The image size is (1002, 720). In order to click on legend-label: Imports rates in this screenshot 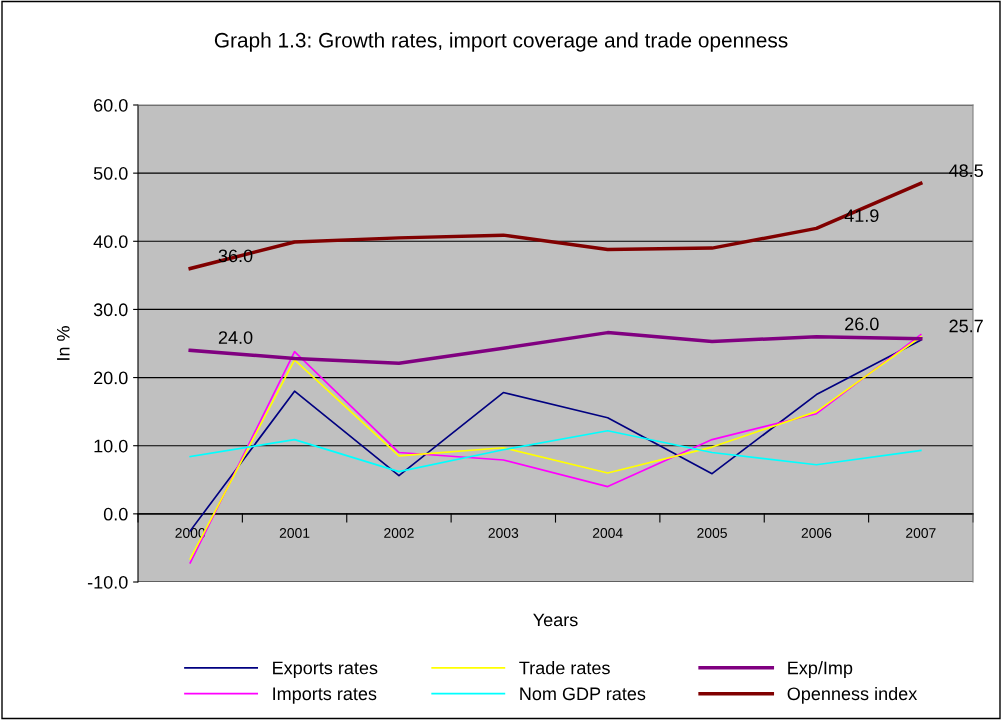, I will do `click(325, 695)`.